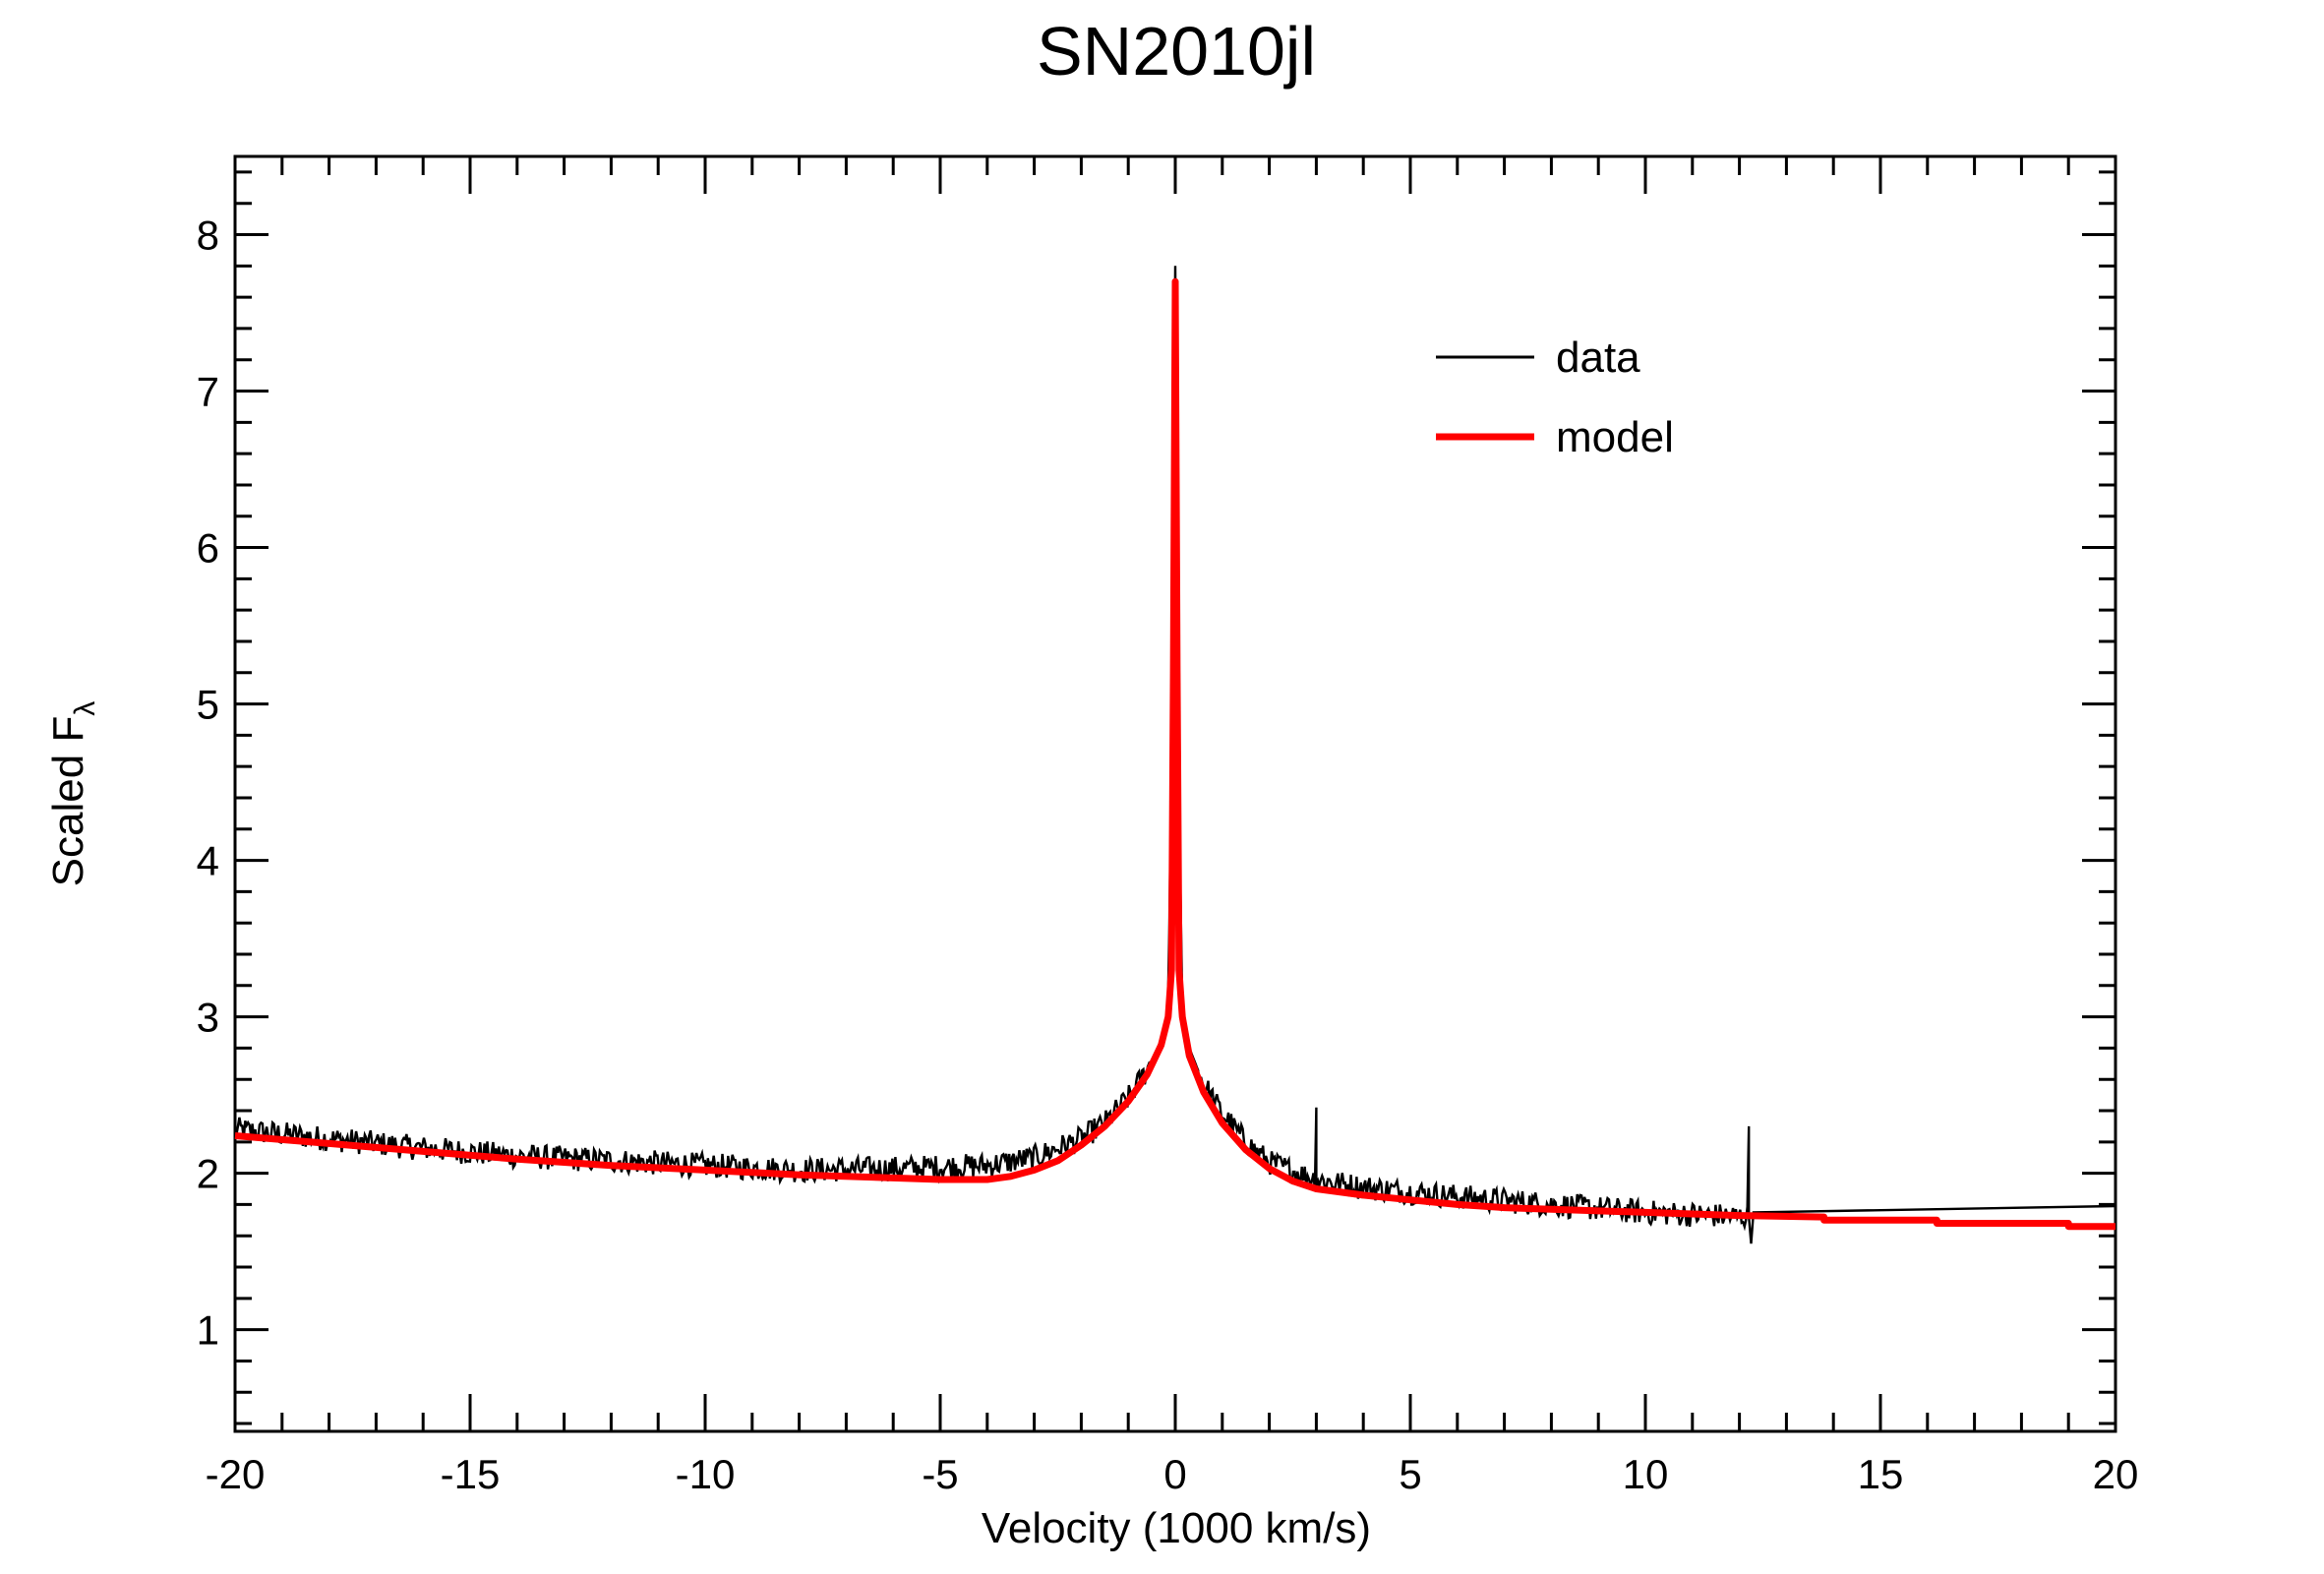  I want to click on y-axis-label-main: Scaled F, so click(68, 802).